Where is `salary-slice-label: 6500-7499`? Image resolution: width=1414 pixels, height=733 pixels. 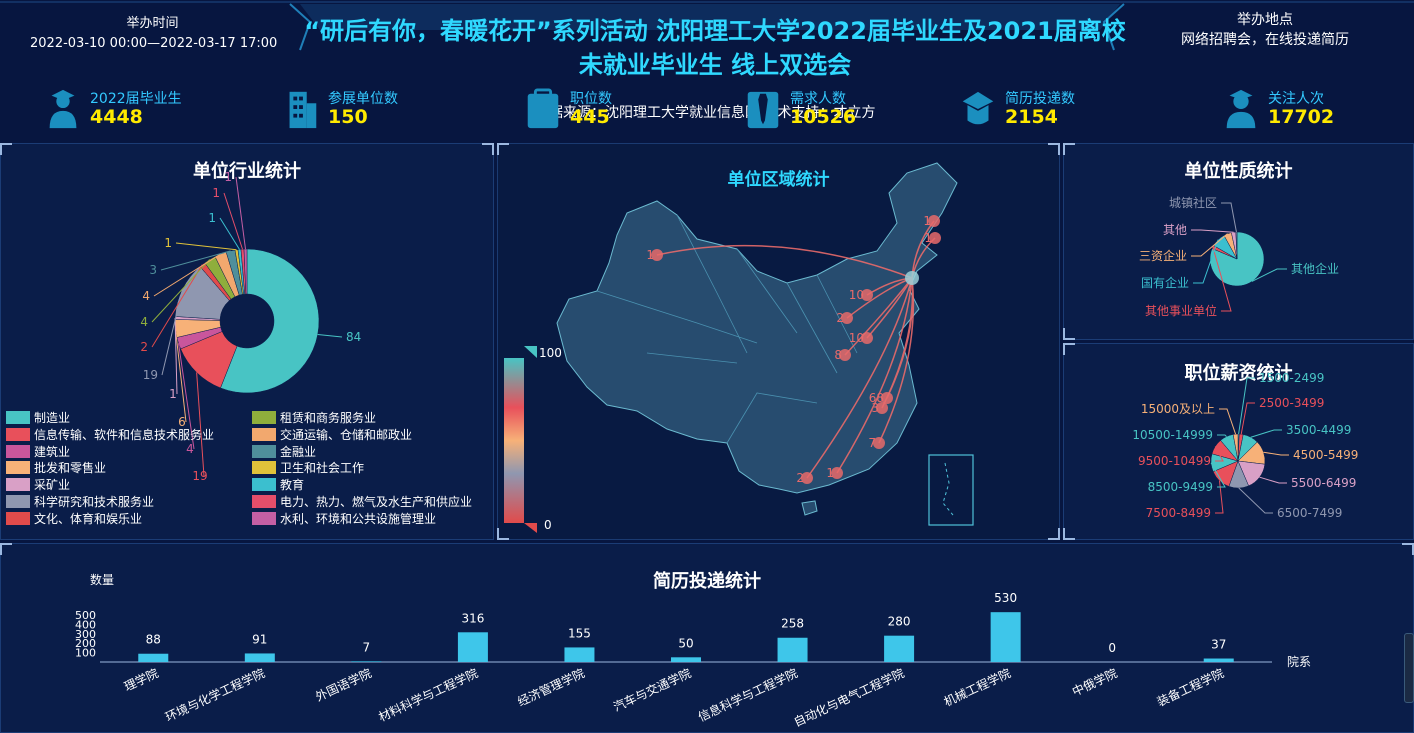 salary-slice-label: 6500-7499 is located at coordinates (1309, 513).